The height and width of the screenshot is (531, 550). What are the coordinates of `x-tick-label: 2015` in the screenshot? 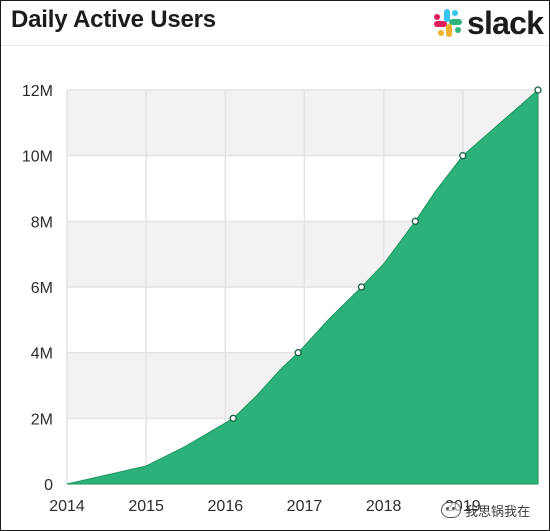 It's located at (146, 506).